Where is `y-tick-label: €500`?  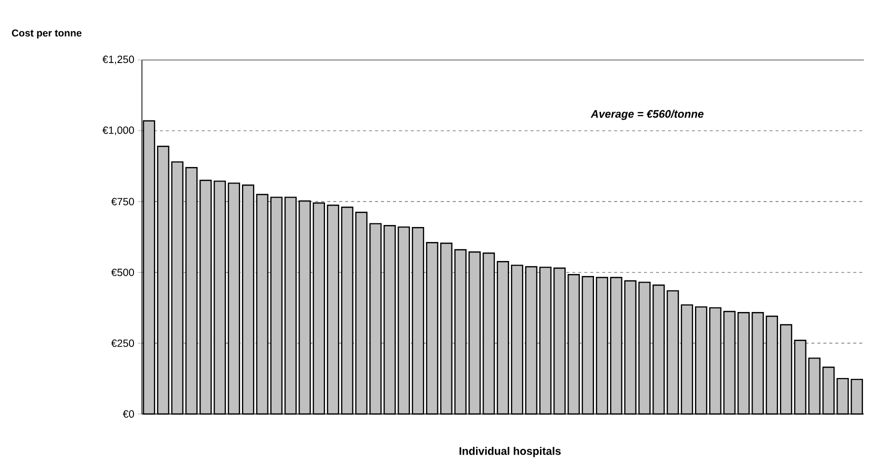
y-tick-label: €500 is located at coordinates (122, 272).